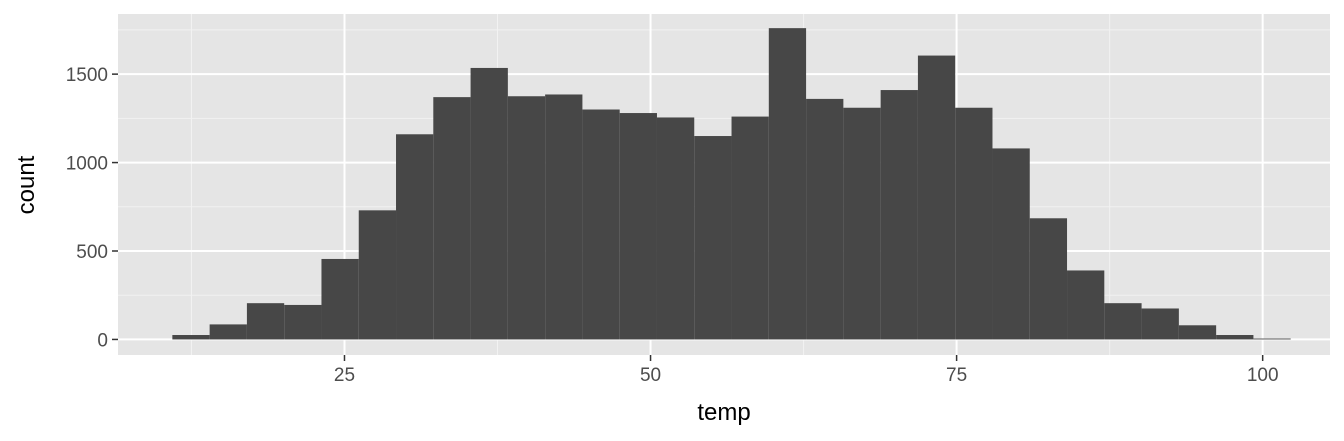  Describe the element at coordinates (650, 375) in the screenshot. I see `x-tick-label: 50` at that location.